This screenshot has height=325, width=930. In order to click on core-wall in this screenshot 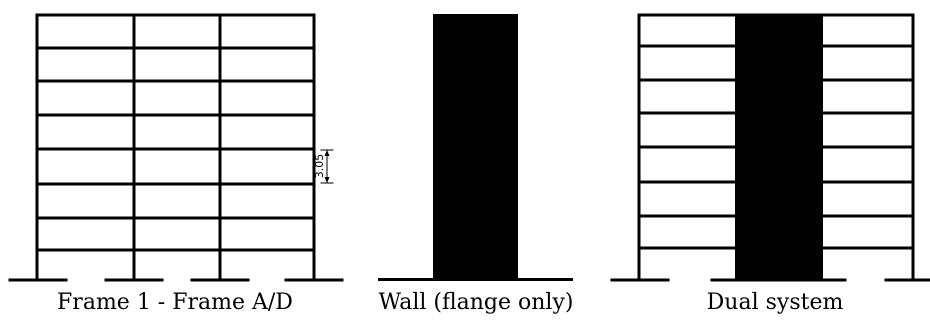, I will do `click(779, 147)`.